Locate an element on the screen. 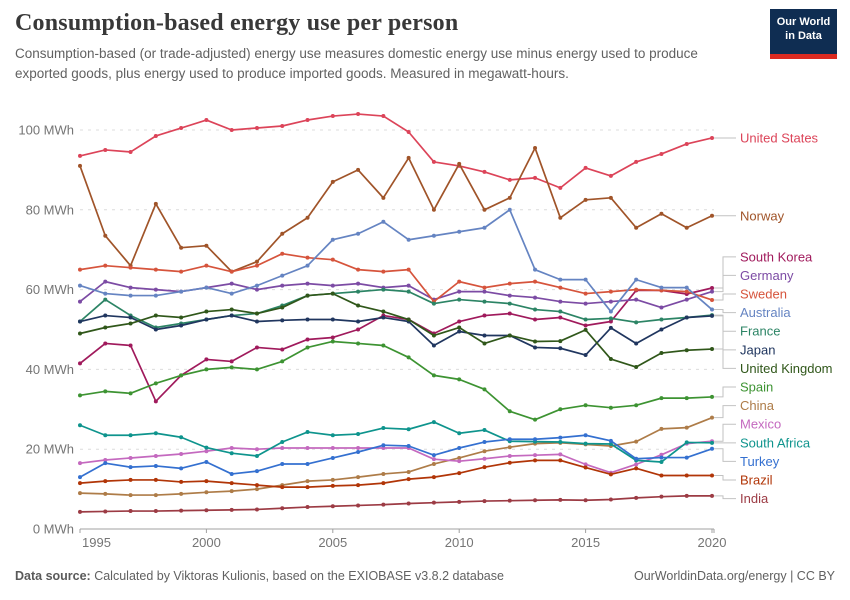  legend-label-germany: Germany is located at coordinates (767, 275).